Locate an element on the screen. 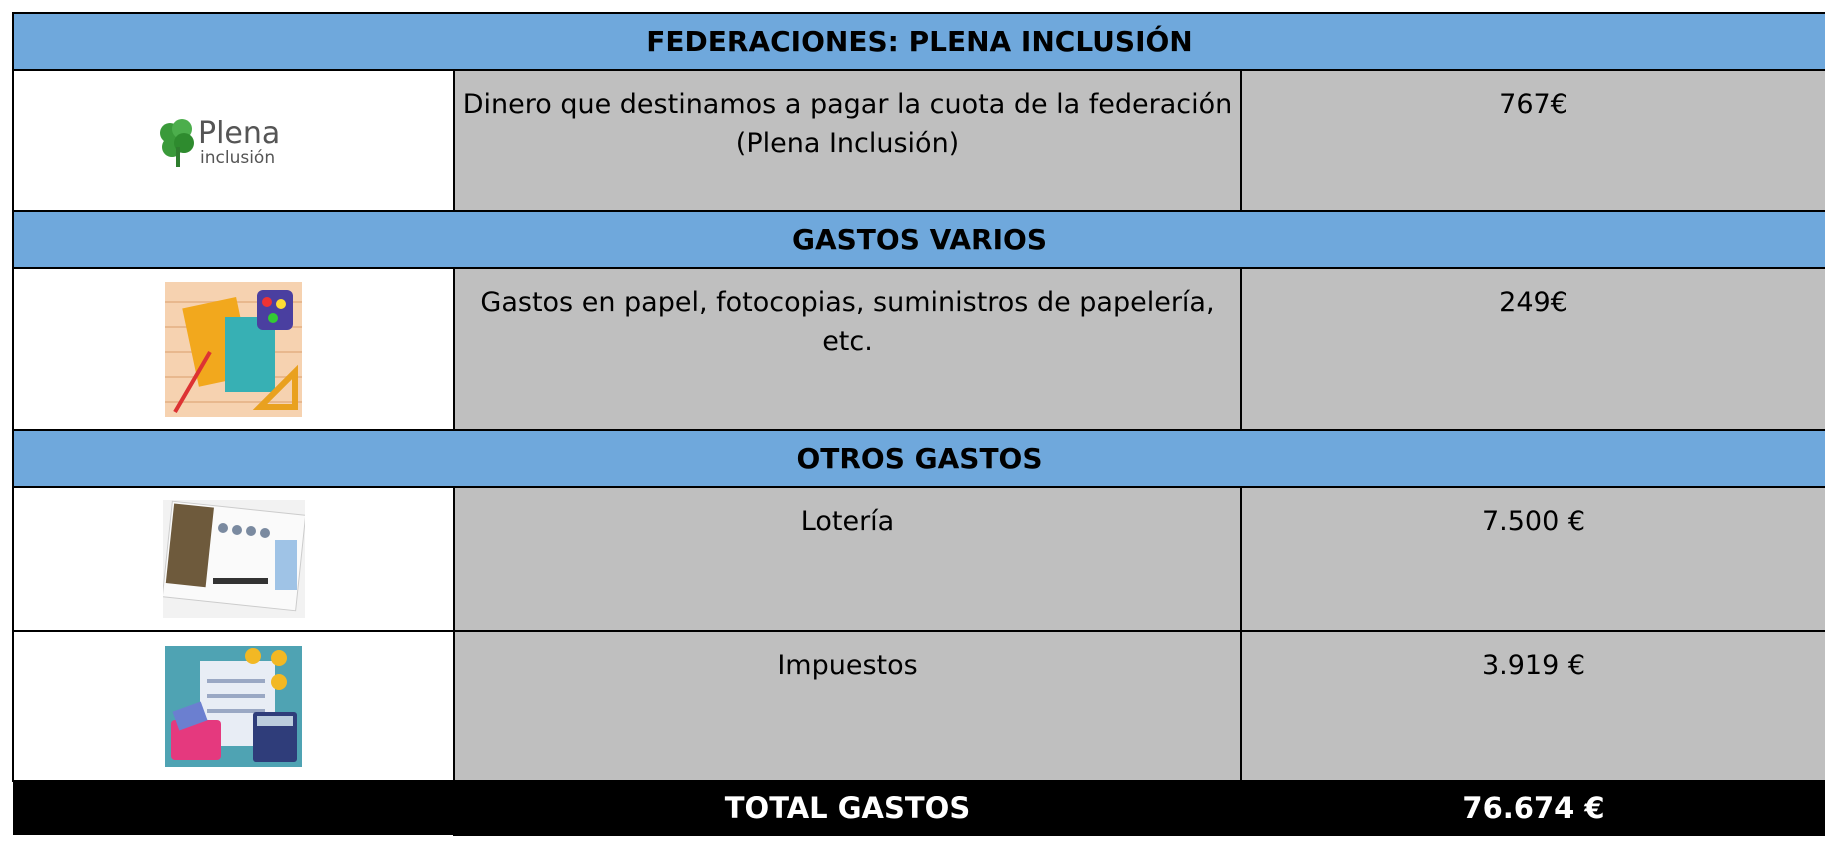 This screenshot has height=843, width=1825. section-title: OTROS GASTOS is located at coordinates (918, 458).